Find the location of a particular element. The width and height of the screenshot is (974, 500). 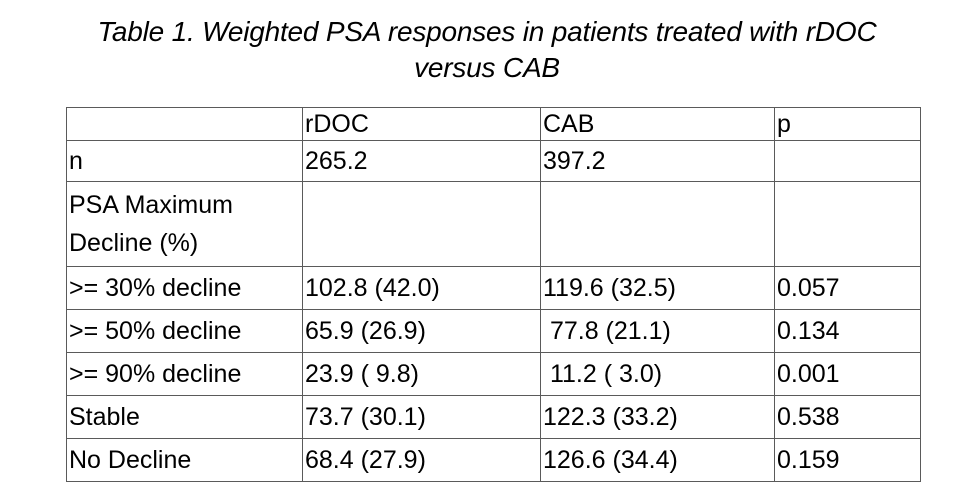

p-value-cell: 0.134 is located at coordinates (847, 331).